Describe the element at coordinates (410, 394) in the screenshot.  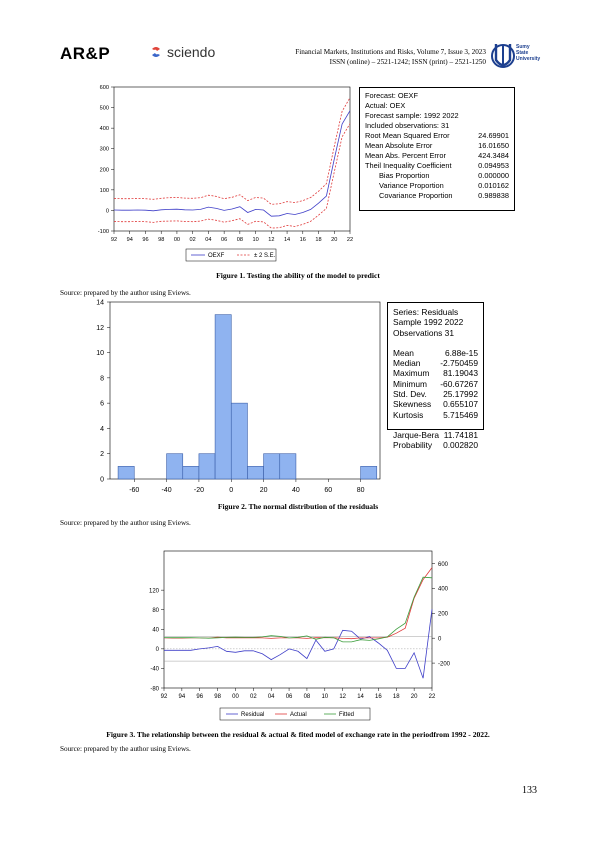
I see `stat-label: Std. Dev.` at that location.